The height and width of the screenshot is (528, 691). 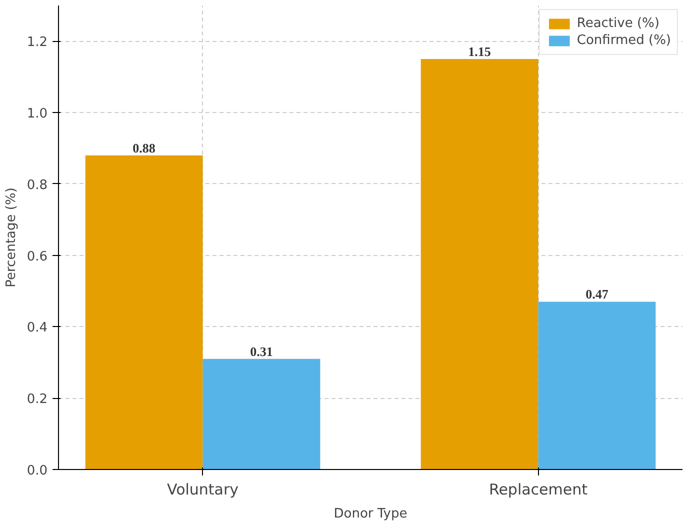 What do you see at coordinates (261, 351) in the screenshot?
I see `data-label: 0.31` at bounding box center [261, 351].